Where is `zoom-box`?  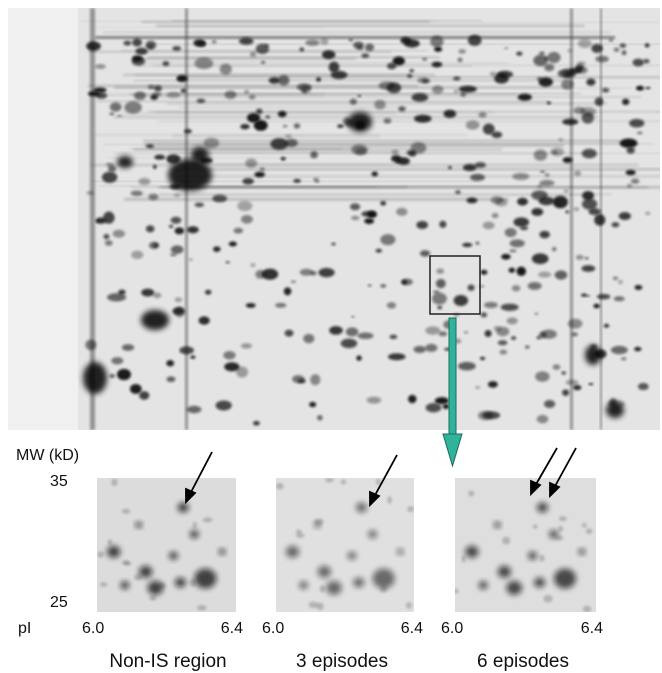
zoom-box is located at coordinates (455, 285).